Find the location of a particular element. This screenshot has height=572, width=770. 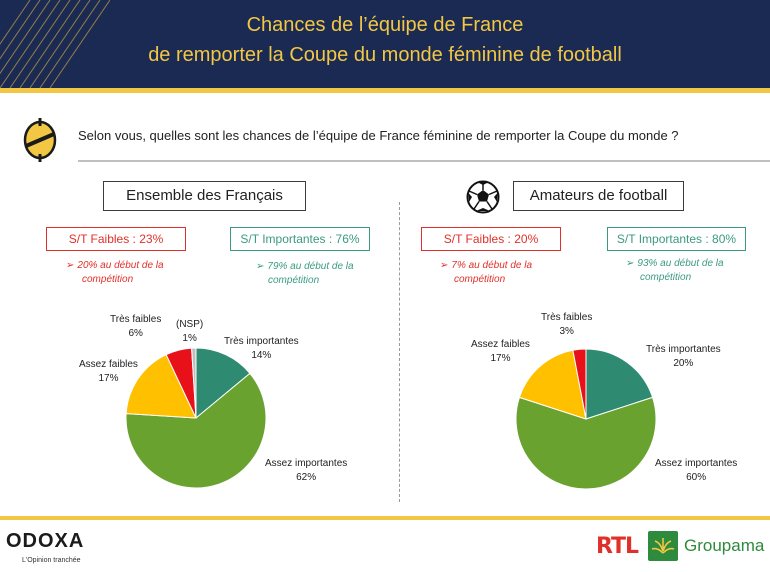

right-faibles-note: ➢ 7% au début de la compétition is located at coordinates (486, 273).